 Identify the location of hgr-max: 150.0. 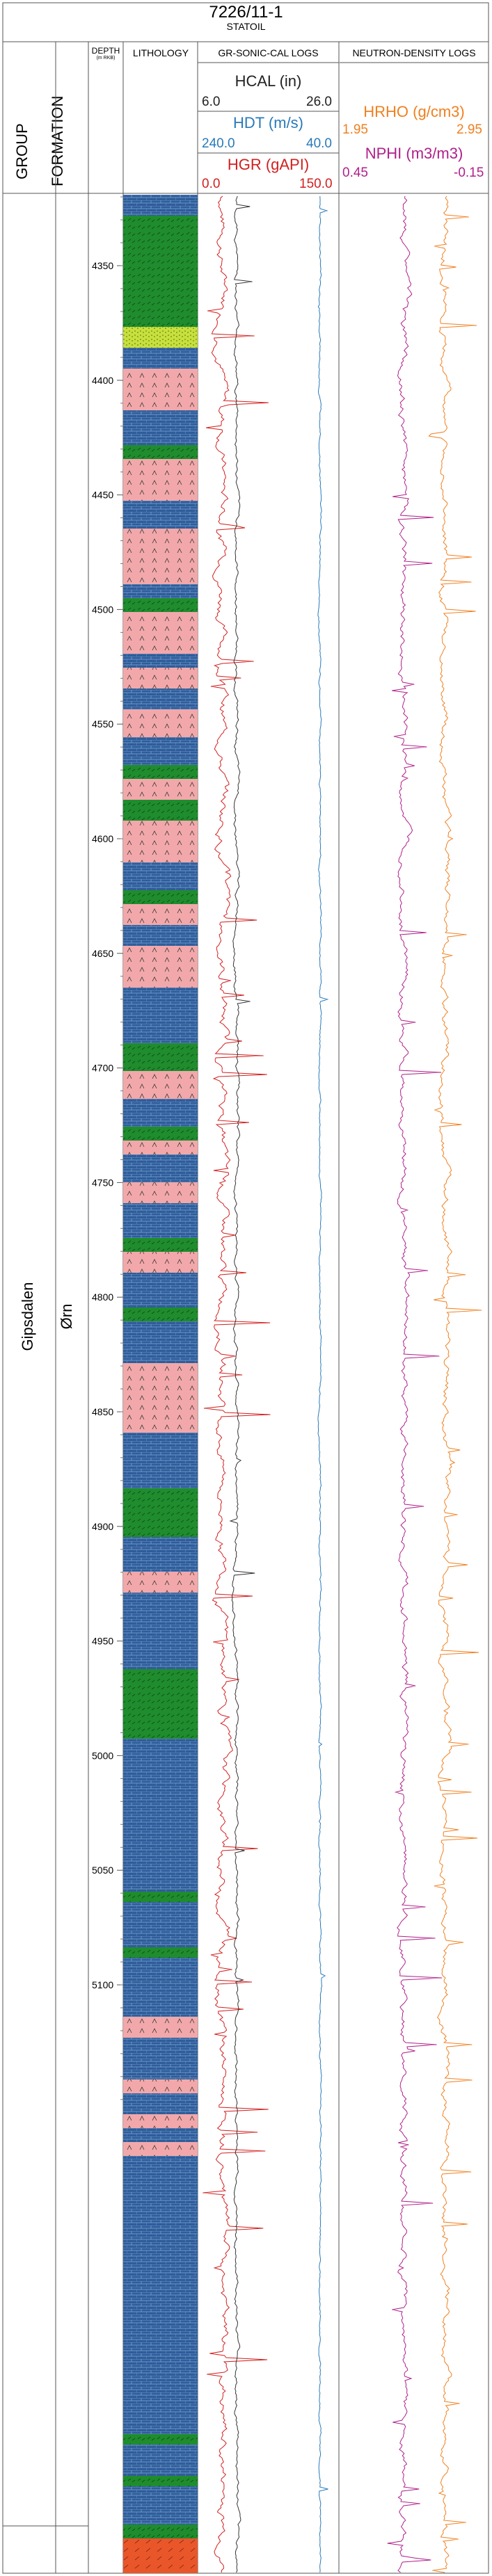
(316, 184).